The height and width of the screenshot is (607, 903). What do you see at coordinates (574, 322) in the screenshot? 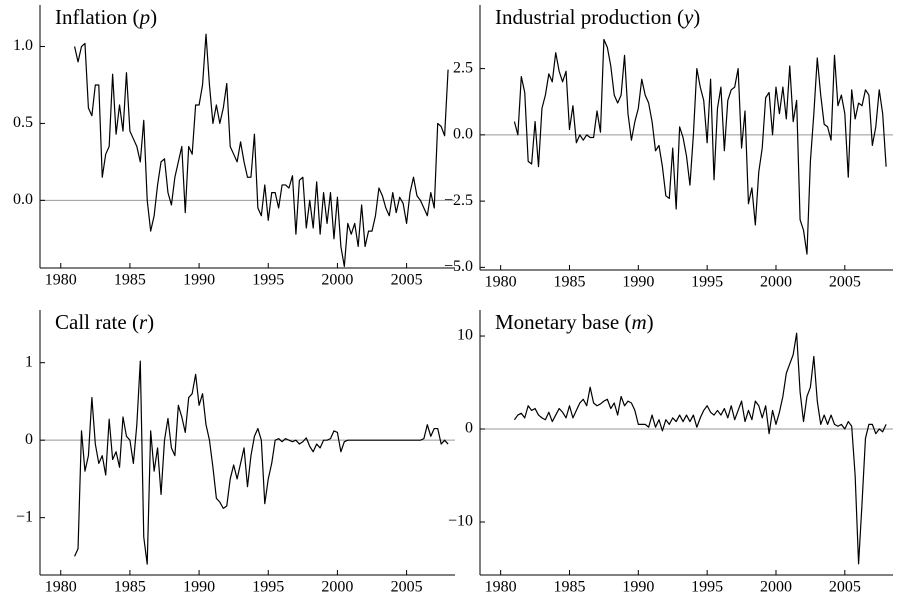
I see `panel-title: Monetary base (m)` at bounding box center [574, 322].